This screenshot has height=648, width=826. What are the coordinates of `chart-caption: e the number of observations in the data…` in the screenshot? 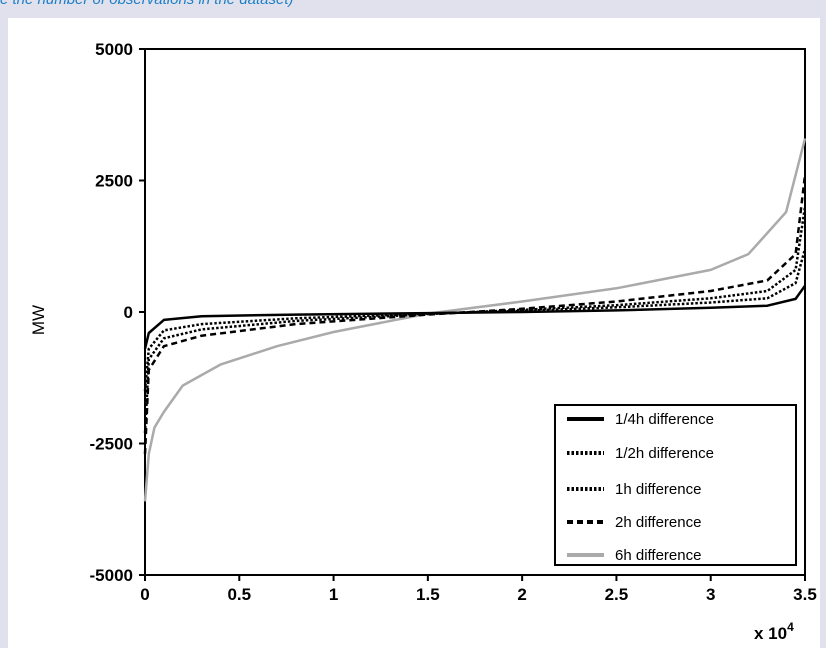 It's located at (147, 4).